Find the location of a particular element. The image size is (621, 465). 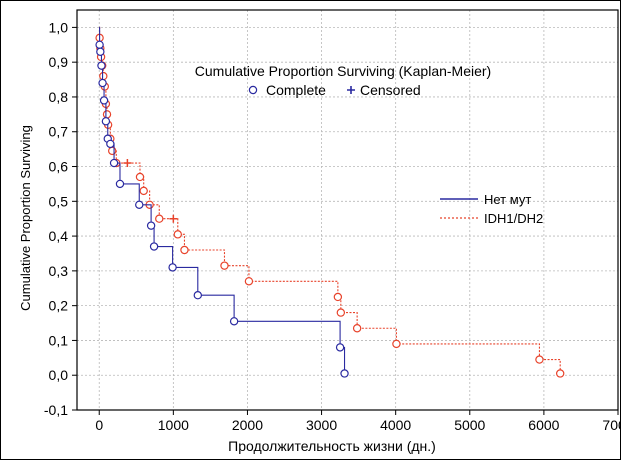

x-tick-label: 1000 is located at coordinates (173, 425).